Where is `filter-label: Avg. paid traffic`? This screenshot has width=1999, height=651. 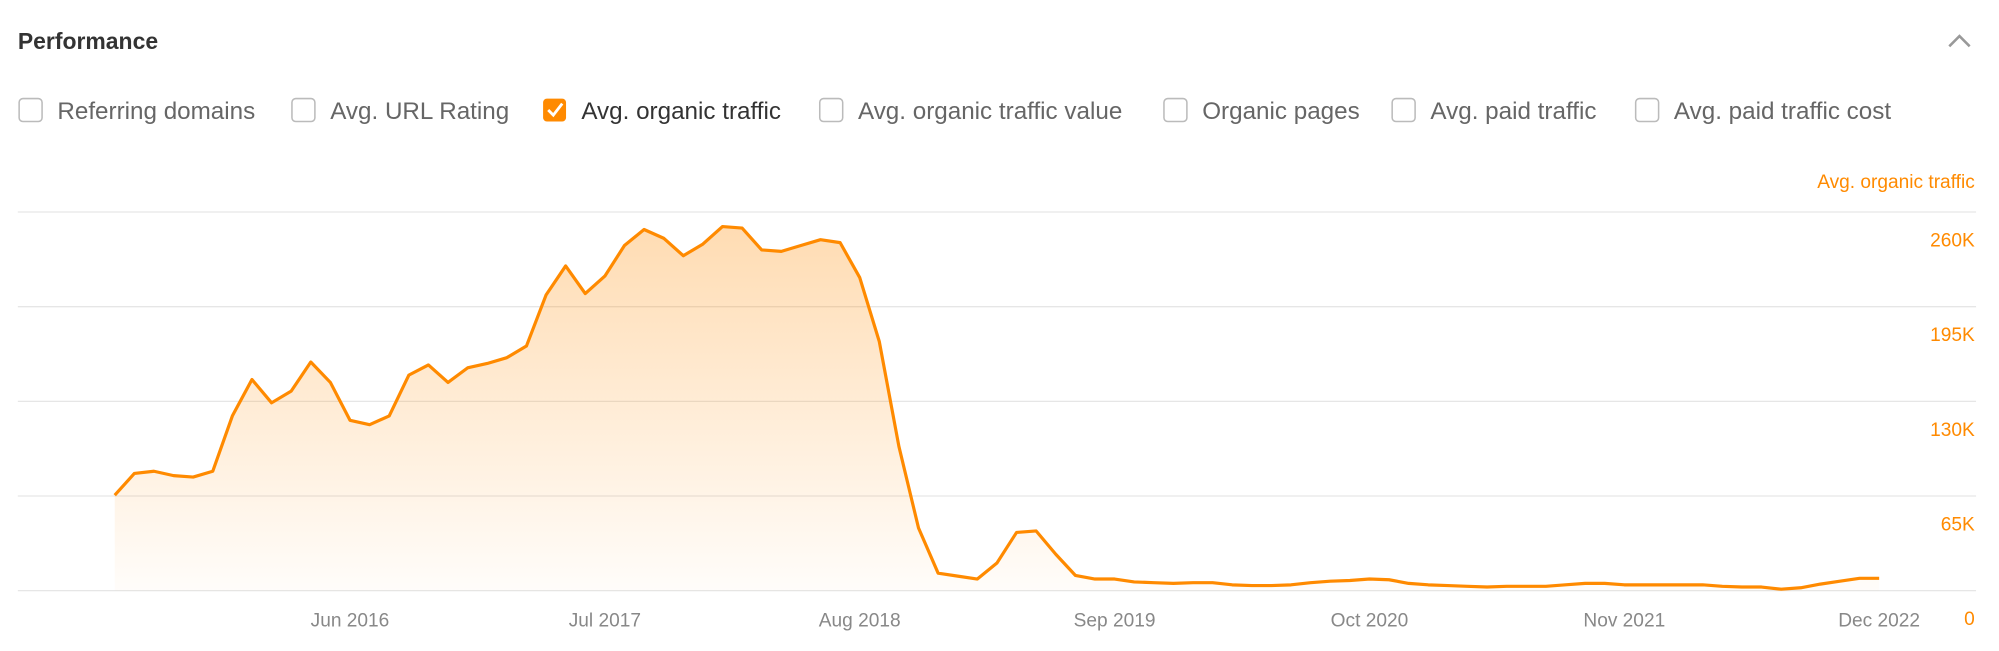
filter-label: Avg. paid traffic is located at coordinates (1513, 111).